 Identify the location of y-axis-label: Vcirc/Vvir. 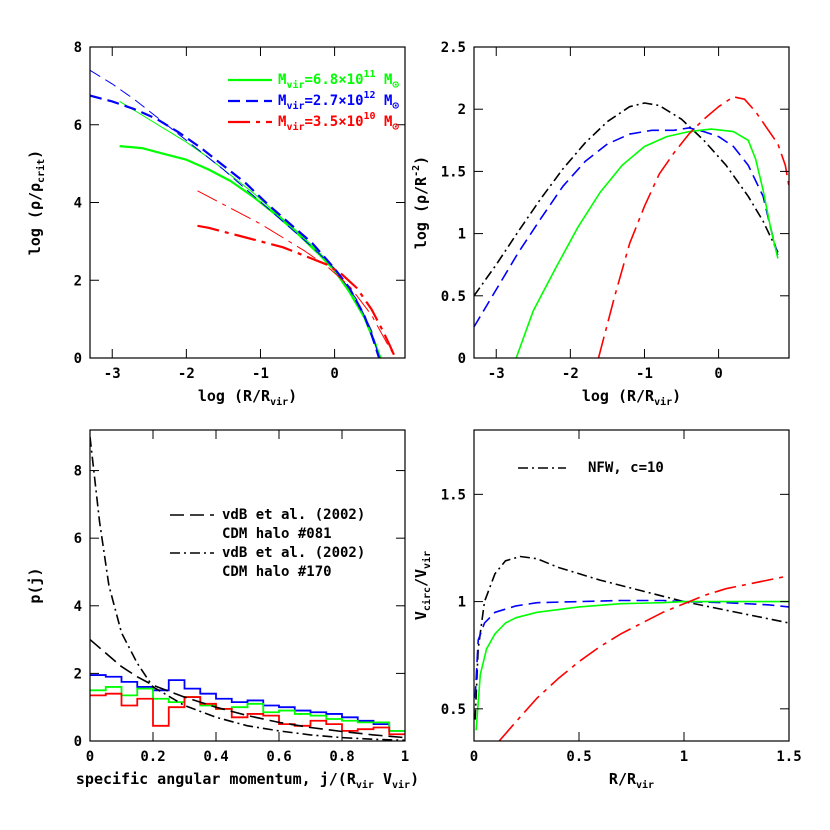
(422, 585).